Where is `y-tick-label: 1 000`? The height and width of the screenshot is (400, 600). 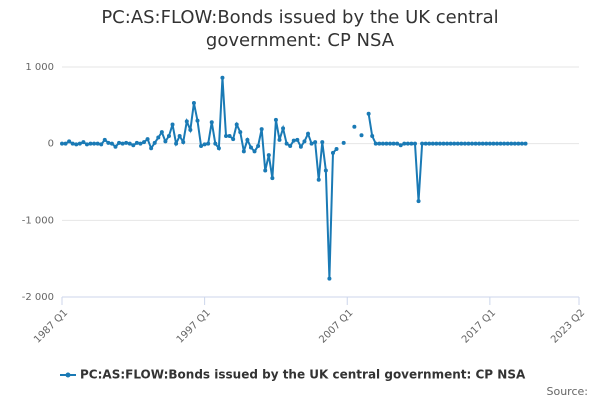 y-tick-label: 1 000 is located at coordinates (39, 67).